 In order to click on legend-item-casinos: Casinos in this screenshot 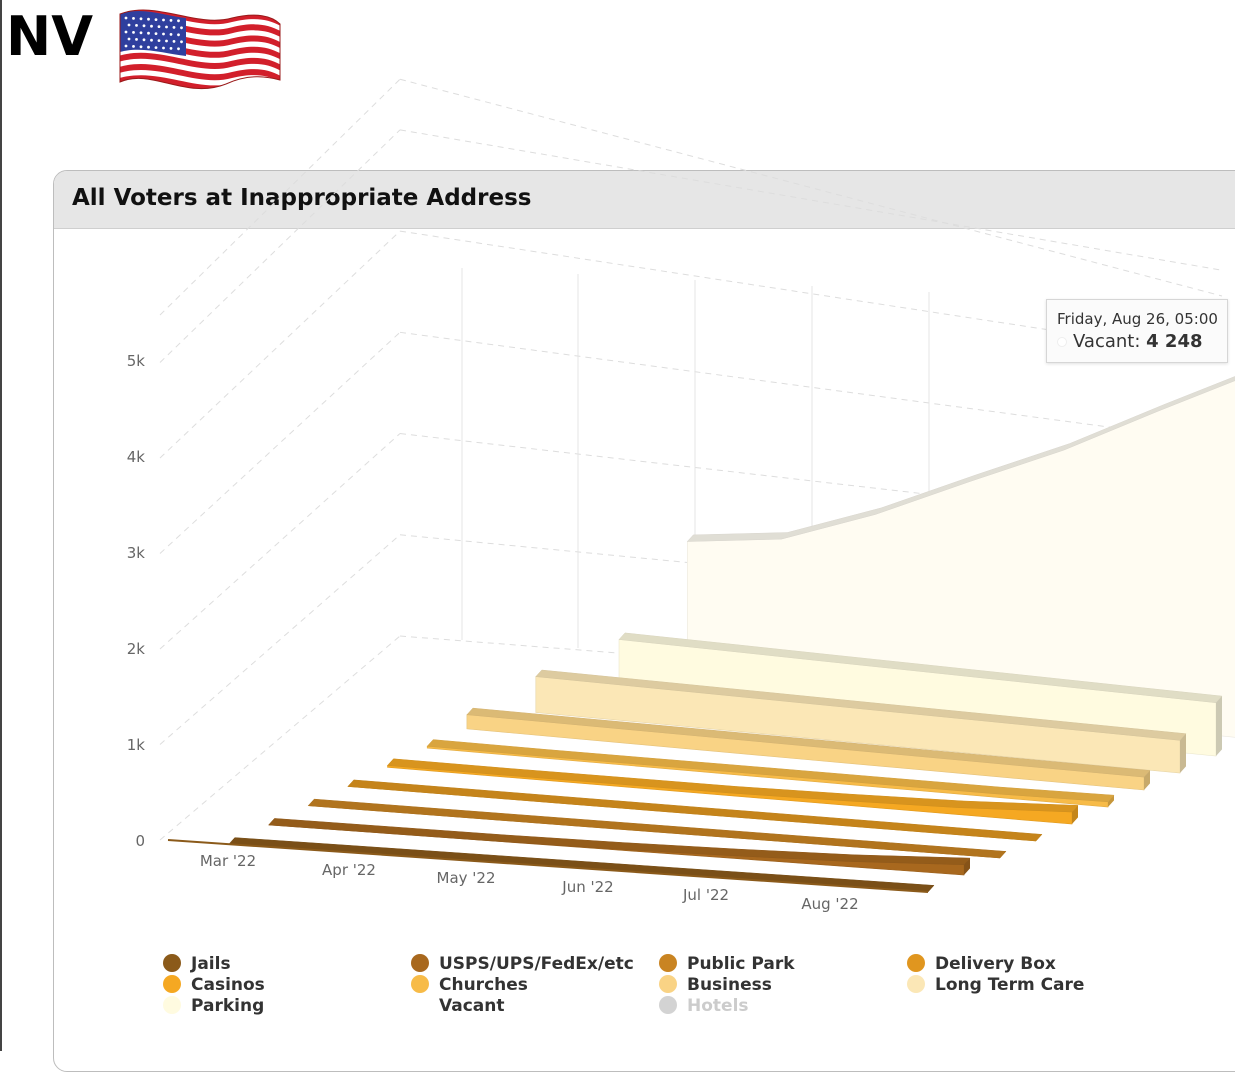, I will do `click(214, 985)`.